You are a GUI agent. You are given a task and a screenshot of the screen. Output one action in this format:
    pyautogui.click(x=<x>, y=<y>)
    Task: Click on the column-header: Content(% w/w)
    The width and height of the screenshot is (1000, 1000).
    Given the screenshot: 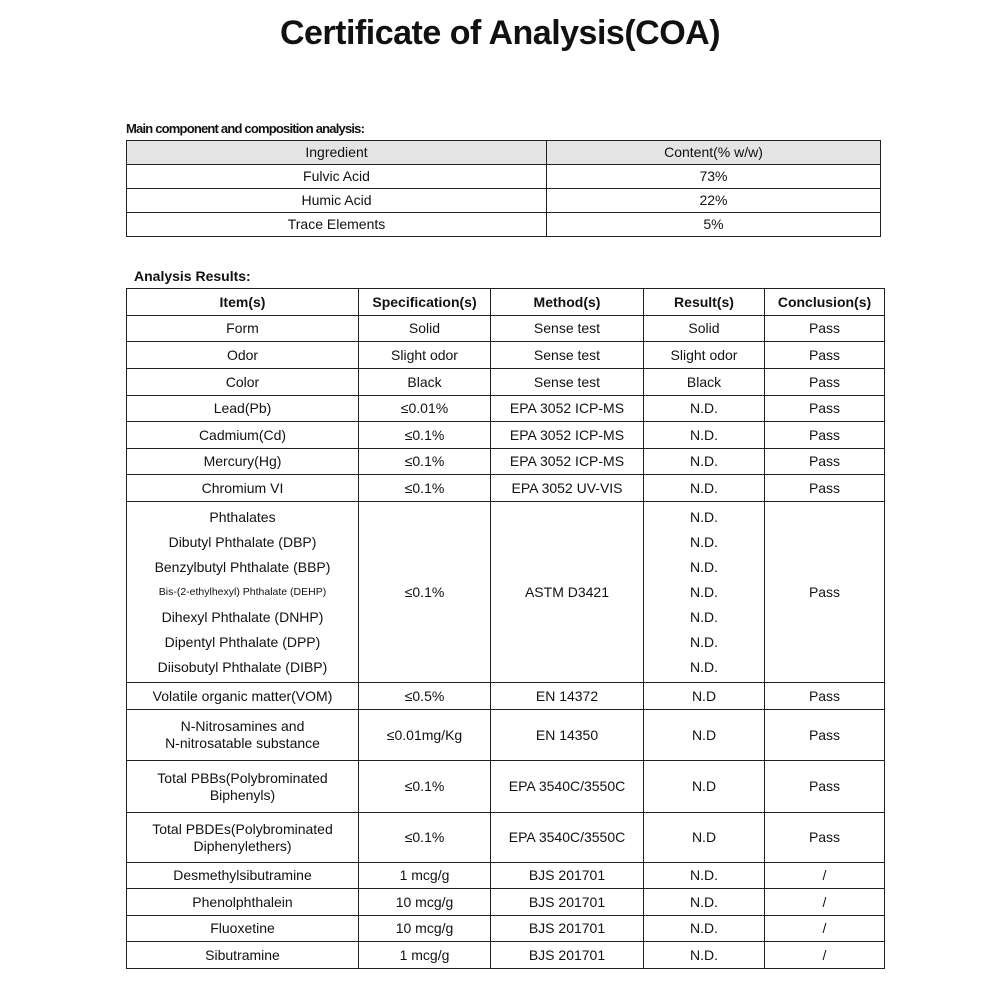 What is the action you would take?
    pyautogui.click(x=713, y=152)
    